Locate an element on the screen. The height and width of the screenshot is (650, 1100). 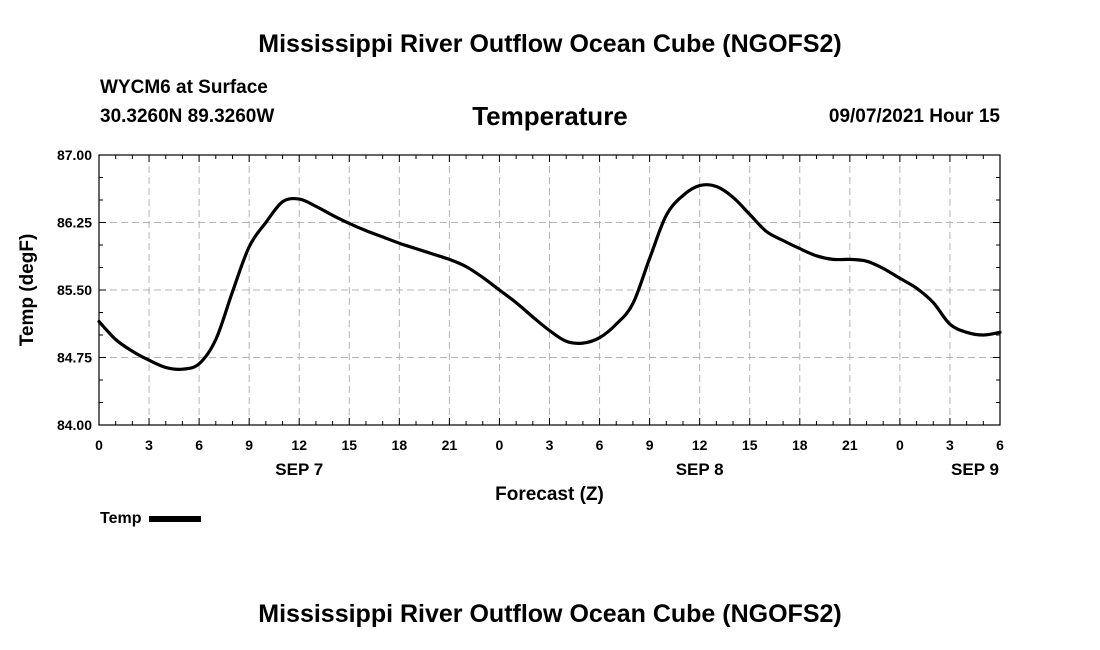
y-axis-label: Temp (degF) is located at coordinates (27, 290).